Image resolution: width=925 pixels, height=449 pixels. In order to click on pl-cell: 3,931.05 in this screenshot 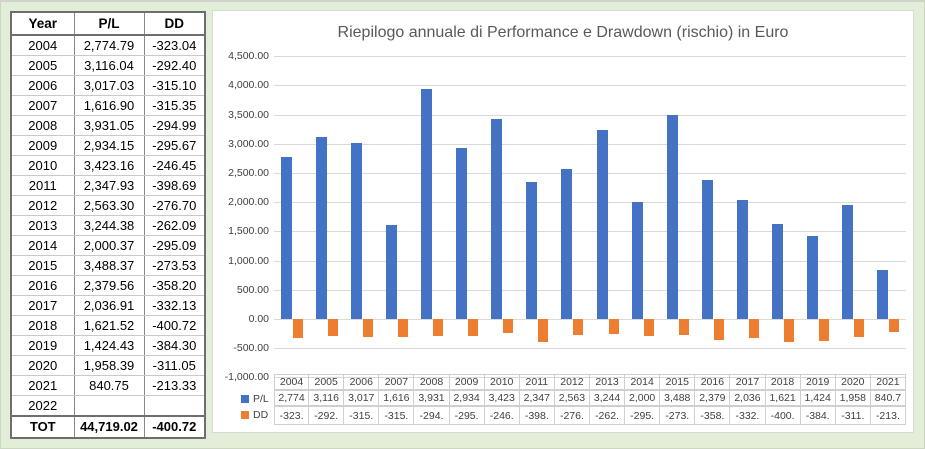, I will do `click(109, 125)`.